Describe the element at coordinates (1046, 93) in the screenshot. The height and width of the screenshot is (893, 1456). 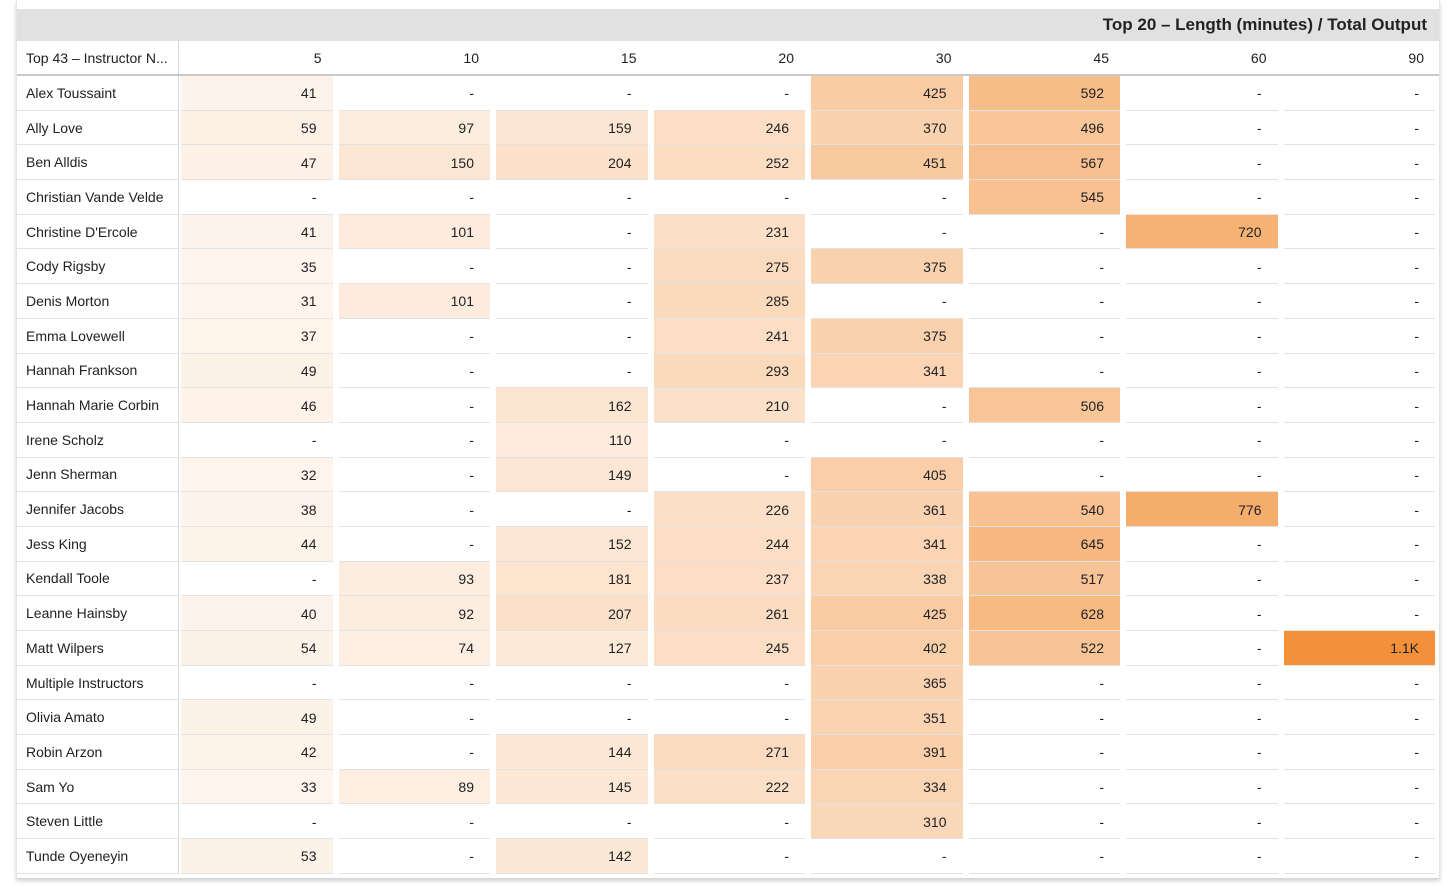
I see `heatmap-cell: 592` at that location.